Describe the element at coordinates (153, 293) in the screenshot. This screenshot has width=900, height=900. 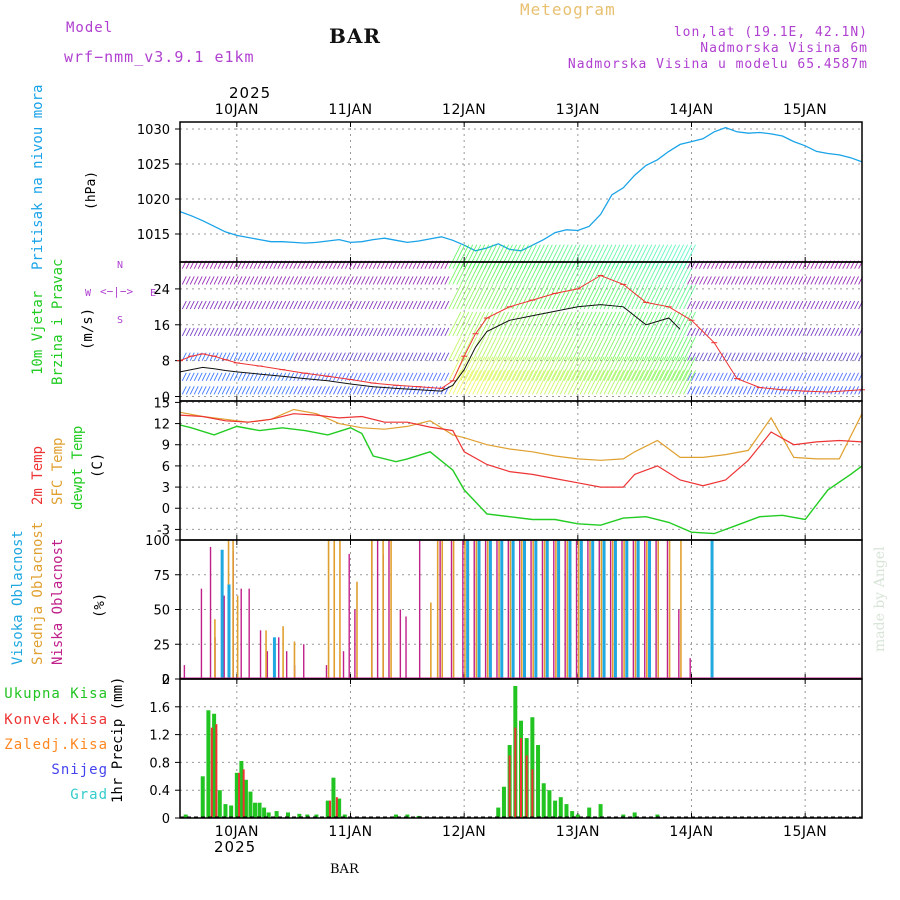
I see `compass-east: E` at that location.